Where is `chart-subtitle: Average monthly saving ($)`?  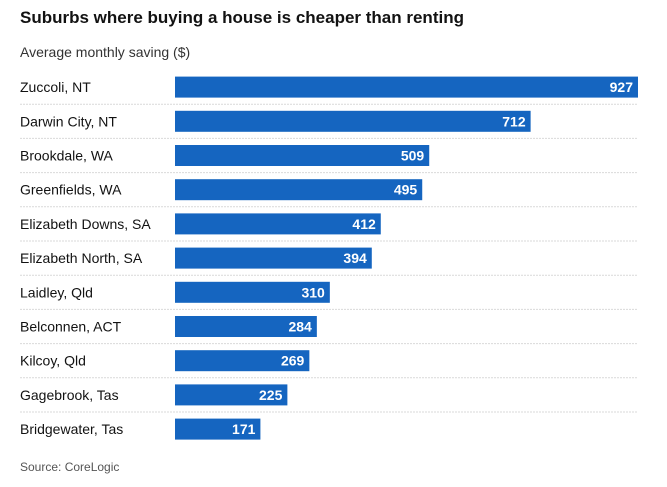 chart-subtitle: Average monthly saving ($) is located at coordinates (105, 52).